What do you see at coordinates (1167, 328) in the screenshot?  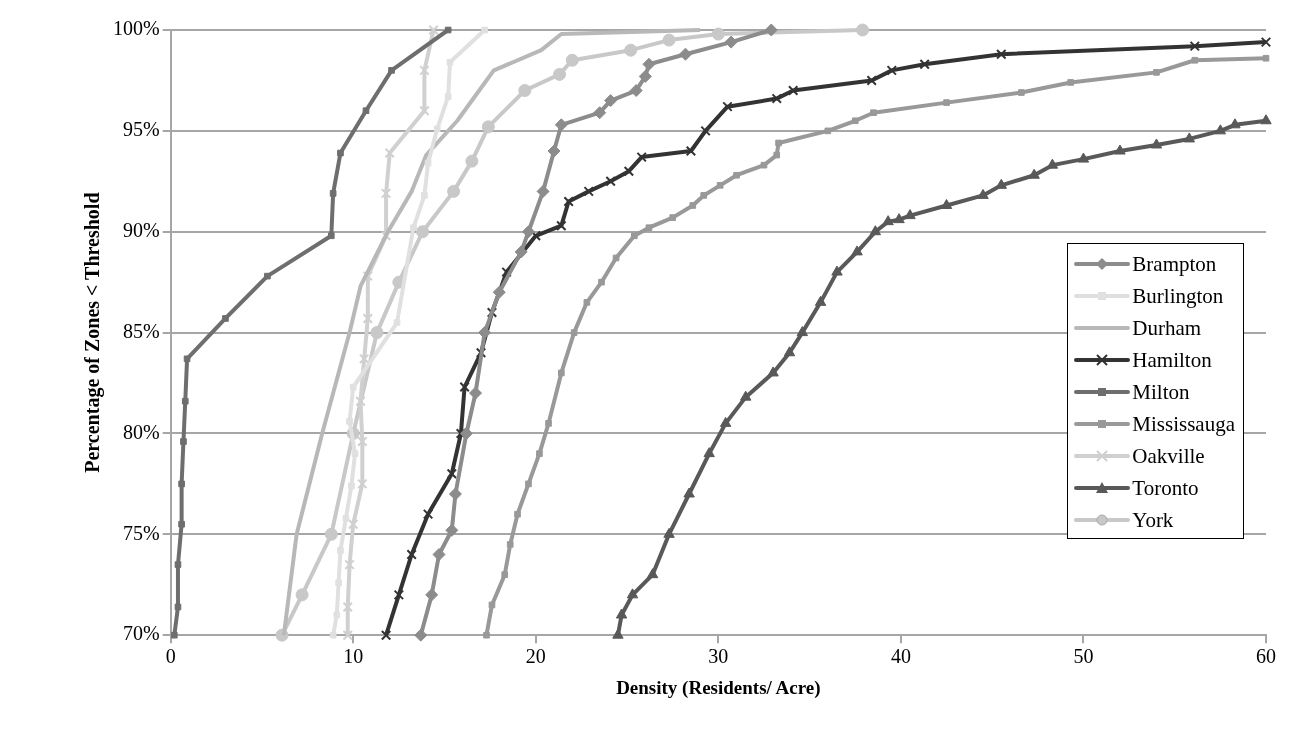 I see `legend-label: Durham` at bounding box center [1167, 328].